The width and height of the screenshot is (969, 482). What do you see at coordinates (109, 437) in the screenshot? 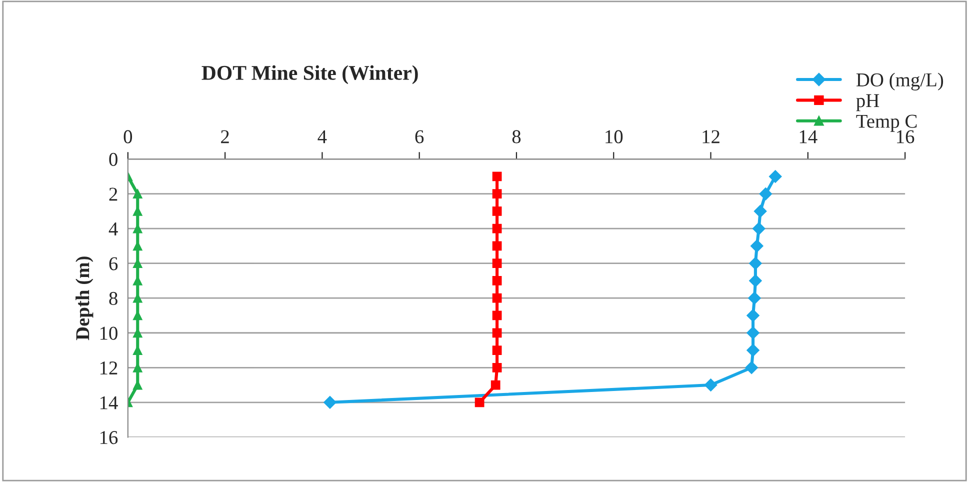
I see `y-tick-label: 16` at bounding box center [109, 437].